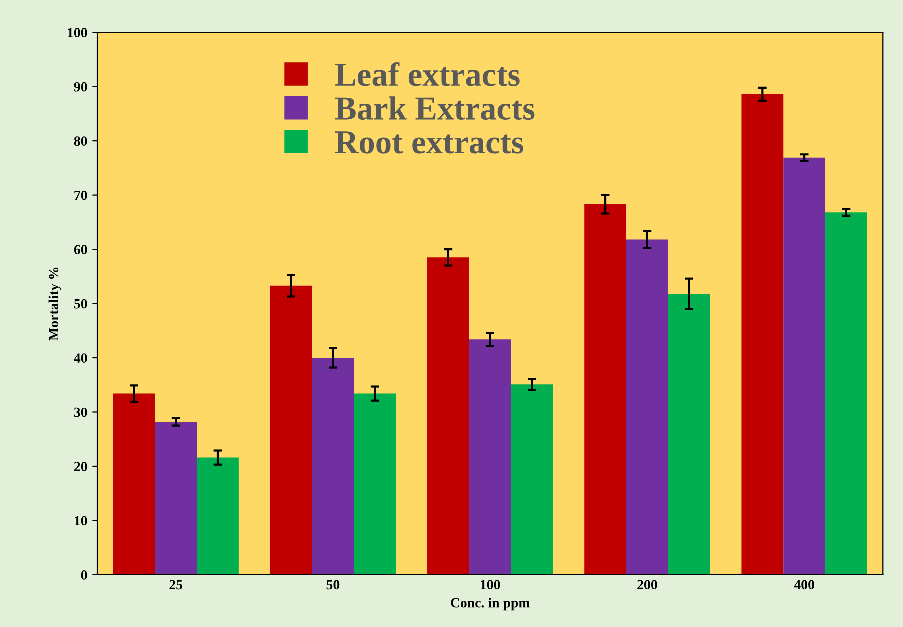 The width and height of the screenshot is (903, 627). Describe the element at coordinates (81, 141) in the screenshot. I see `y-tick-label: 80` at that location.